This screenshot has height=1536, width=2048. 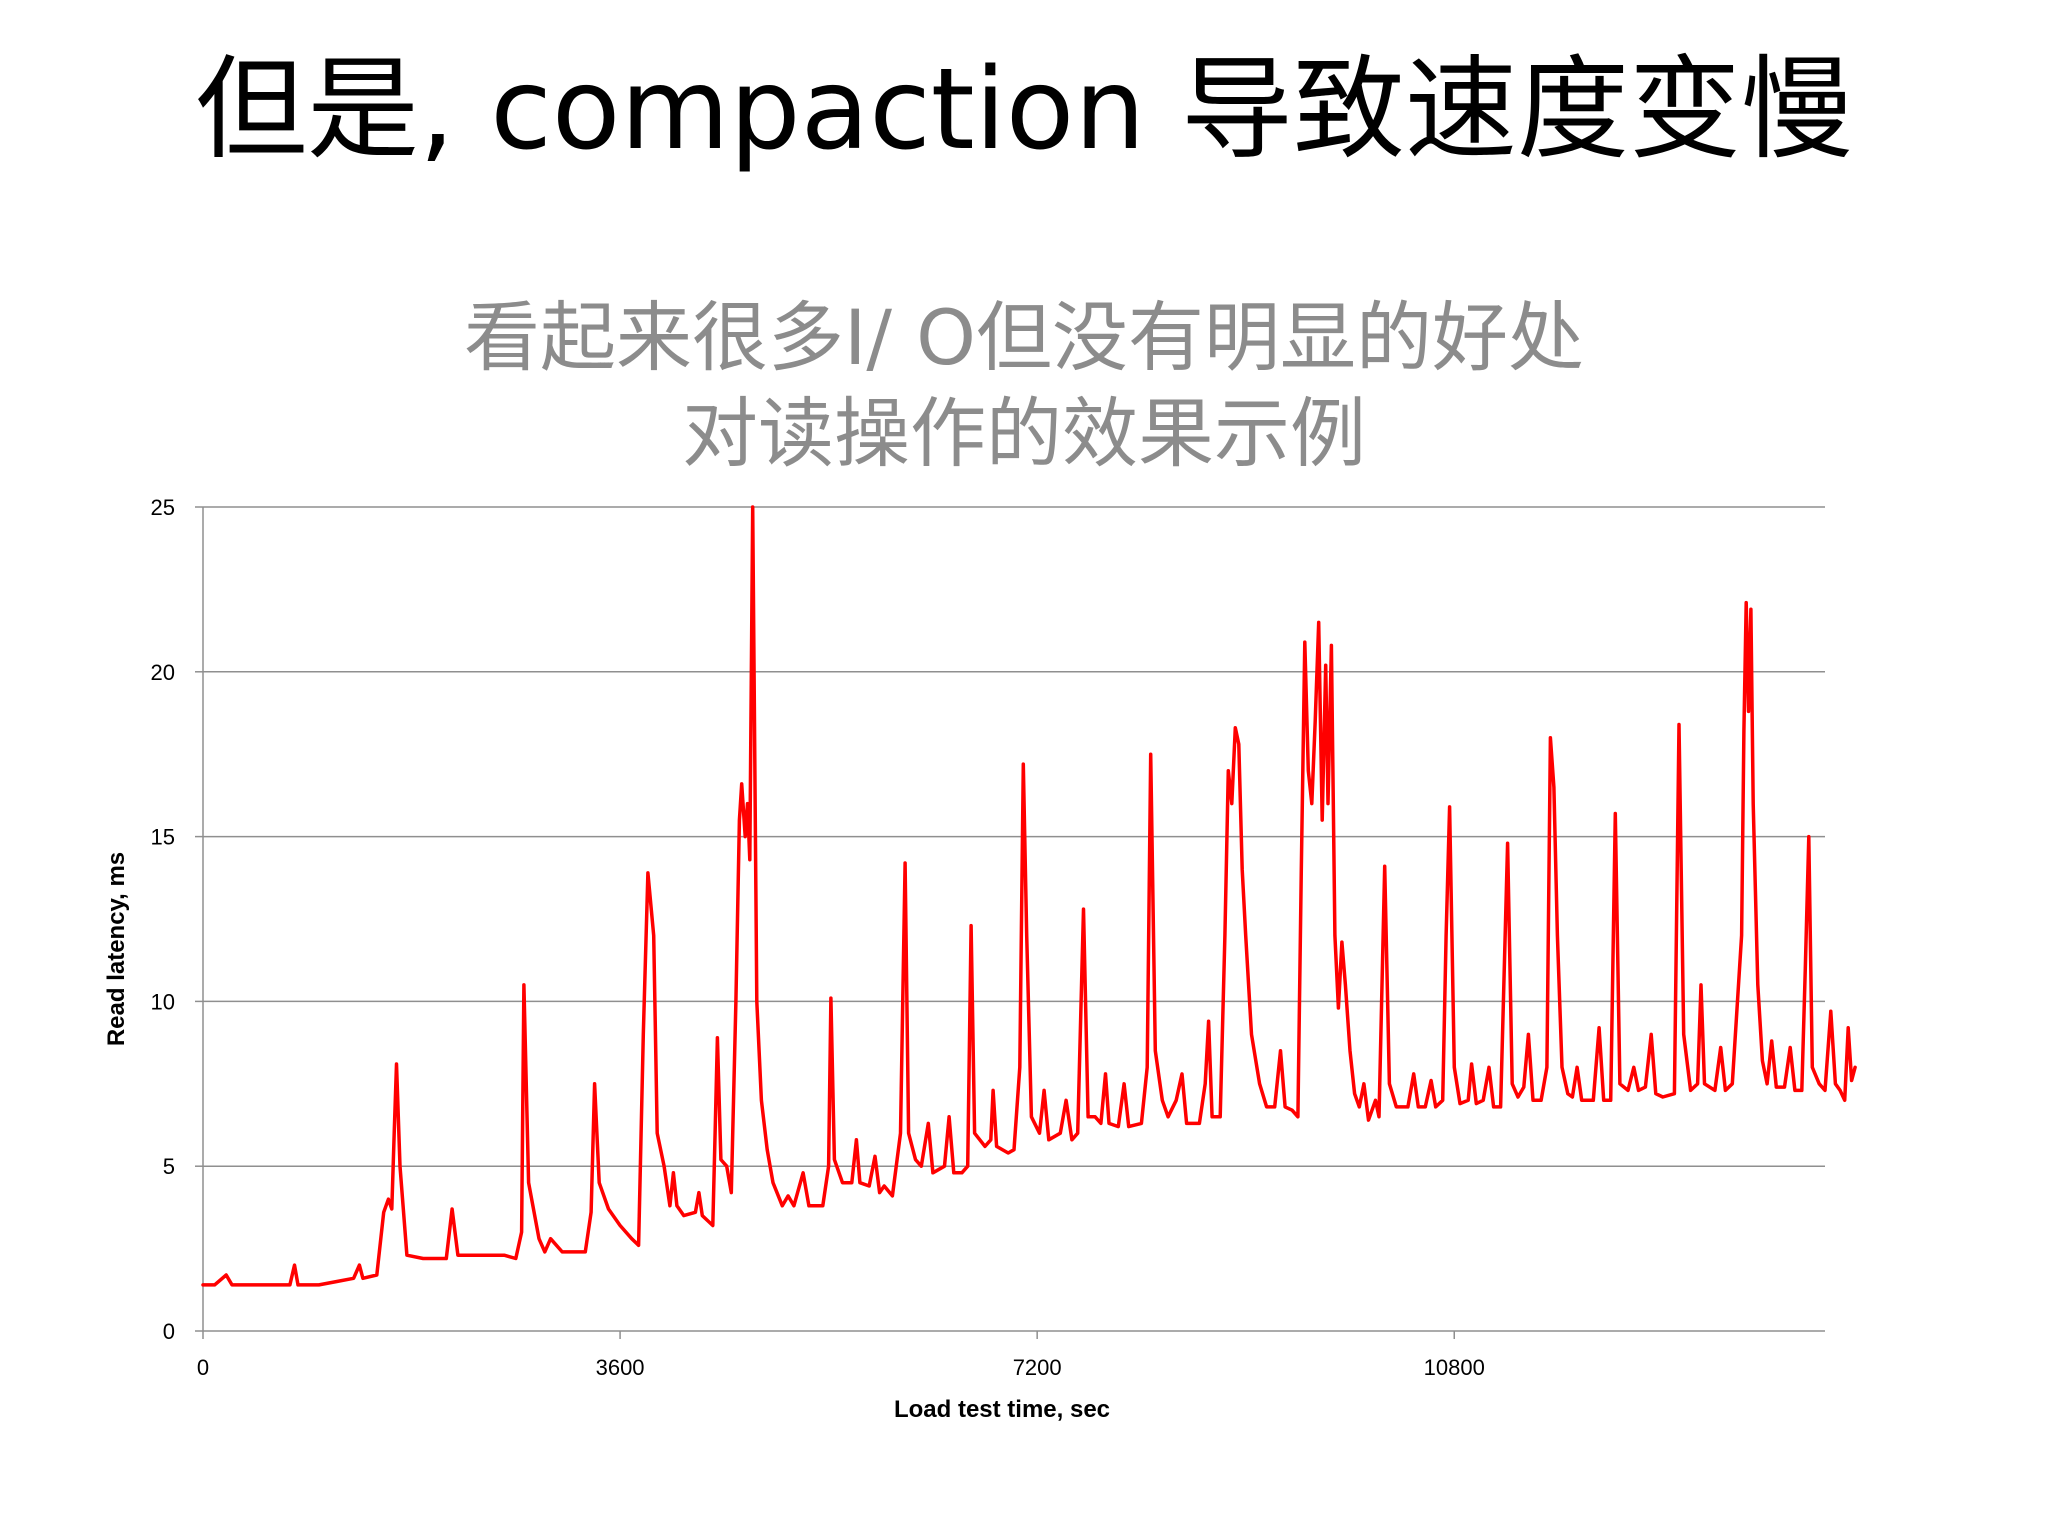 I want to click on slide-title: 但是, compaction 导致速度变慢, so click(x=1024, y=110).